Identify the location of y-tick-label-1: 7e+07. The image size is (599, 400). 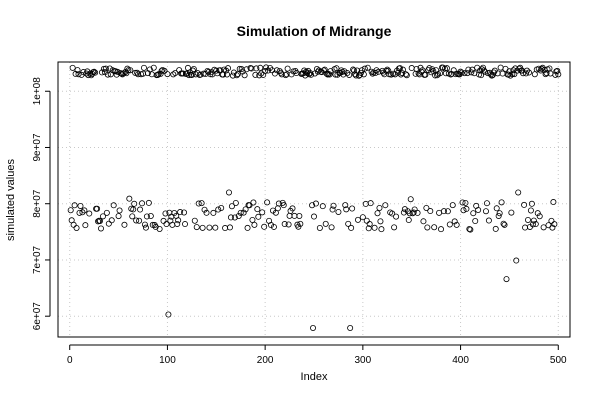
(37, 259).